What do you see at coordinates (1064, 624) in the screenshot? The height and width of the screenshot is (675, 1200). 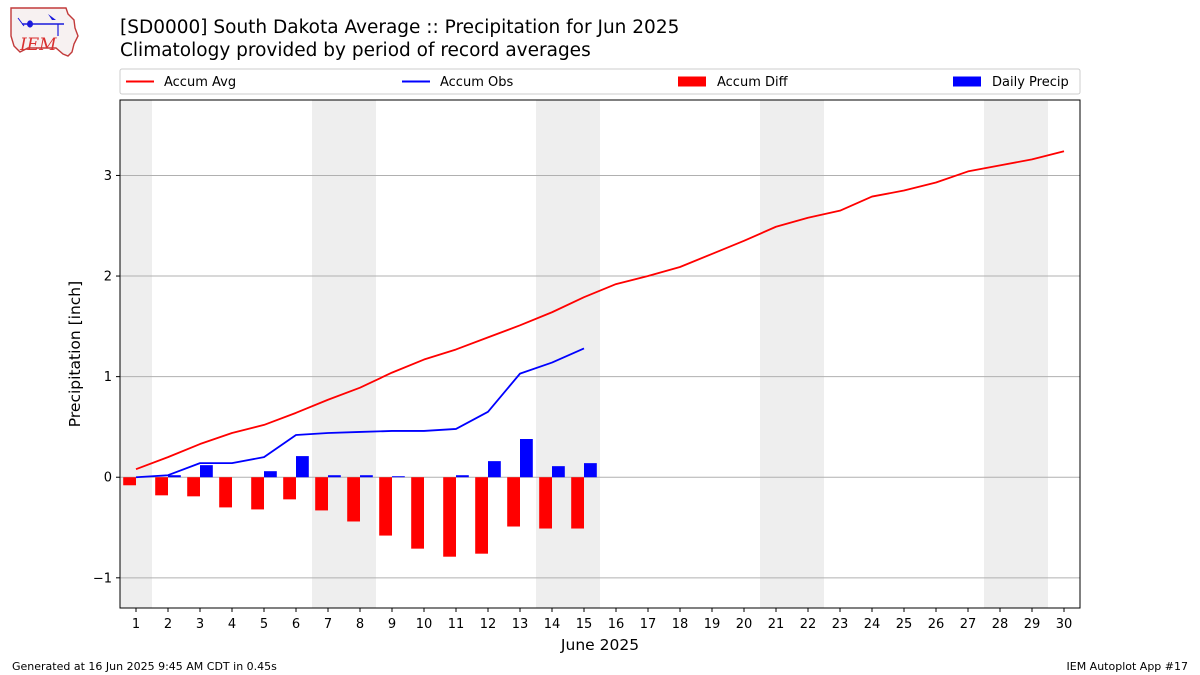 I see `x-tick-label: 30` at bounding box center [1064, 624].